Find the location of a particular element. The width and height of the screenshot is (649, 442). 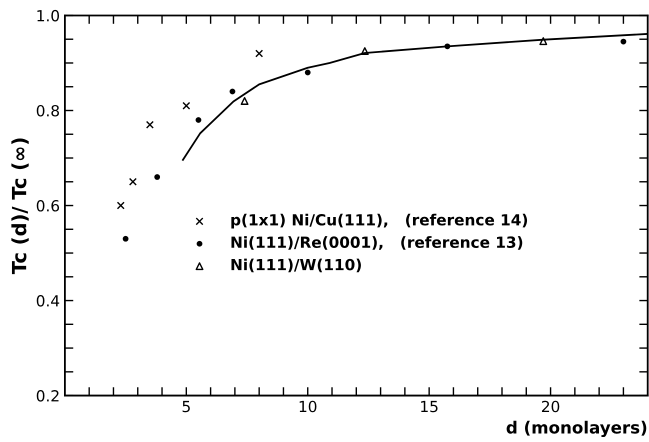

x-tick-label: 5 is located at coordinates (186, 406).